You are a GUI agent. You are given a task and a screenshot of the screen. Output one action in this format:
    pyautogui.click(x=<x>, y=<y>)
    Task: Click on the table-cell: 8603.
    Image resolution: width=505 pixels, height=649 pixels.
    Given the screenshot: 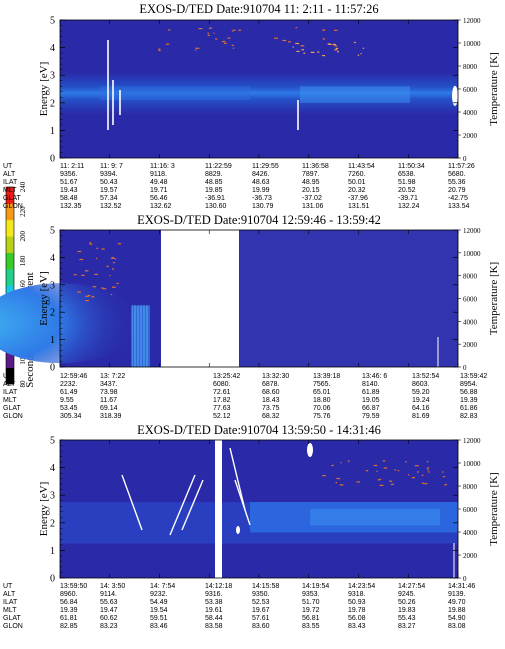 What is the action you would take?
    pyautogui.click(x=421, y=384)
    